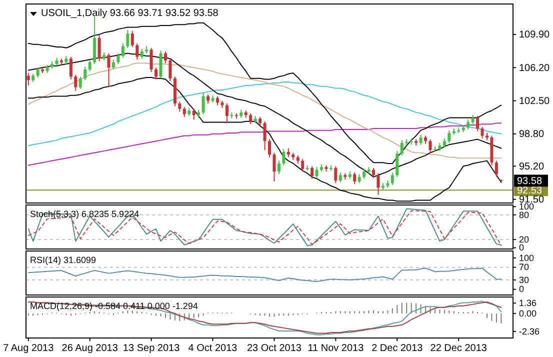  What do you see at coordinates (524, 239) in the screenshot?
I see `y-tick-label: 20` at bounding box center [524, 239].